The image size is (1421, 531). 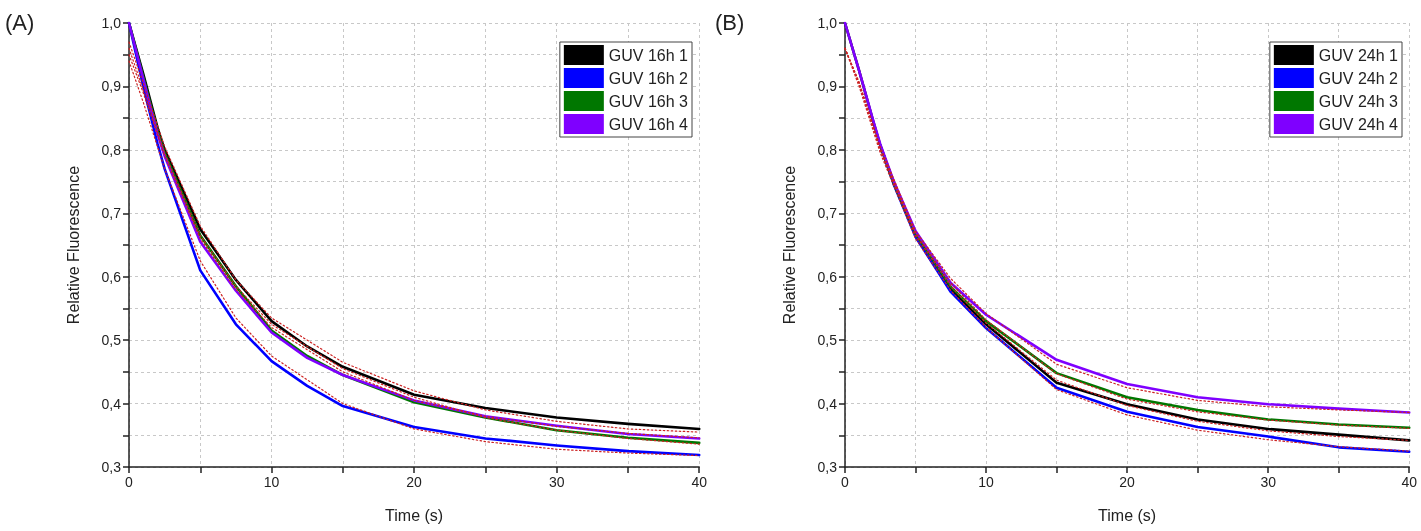 What do you see at coordinates (648, 124) in the screenshot?
I see `legend-label: GUV 16h 4` at bounding box center [648, 124].